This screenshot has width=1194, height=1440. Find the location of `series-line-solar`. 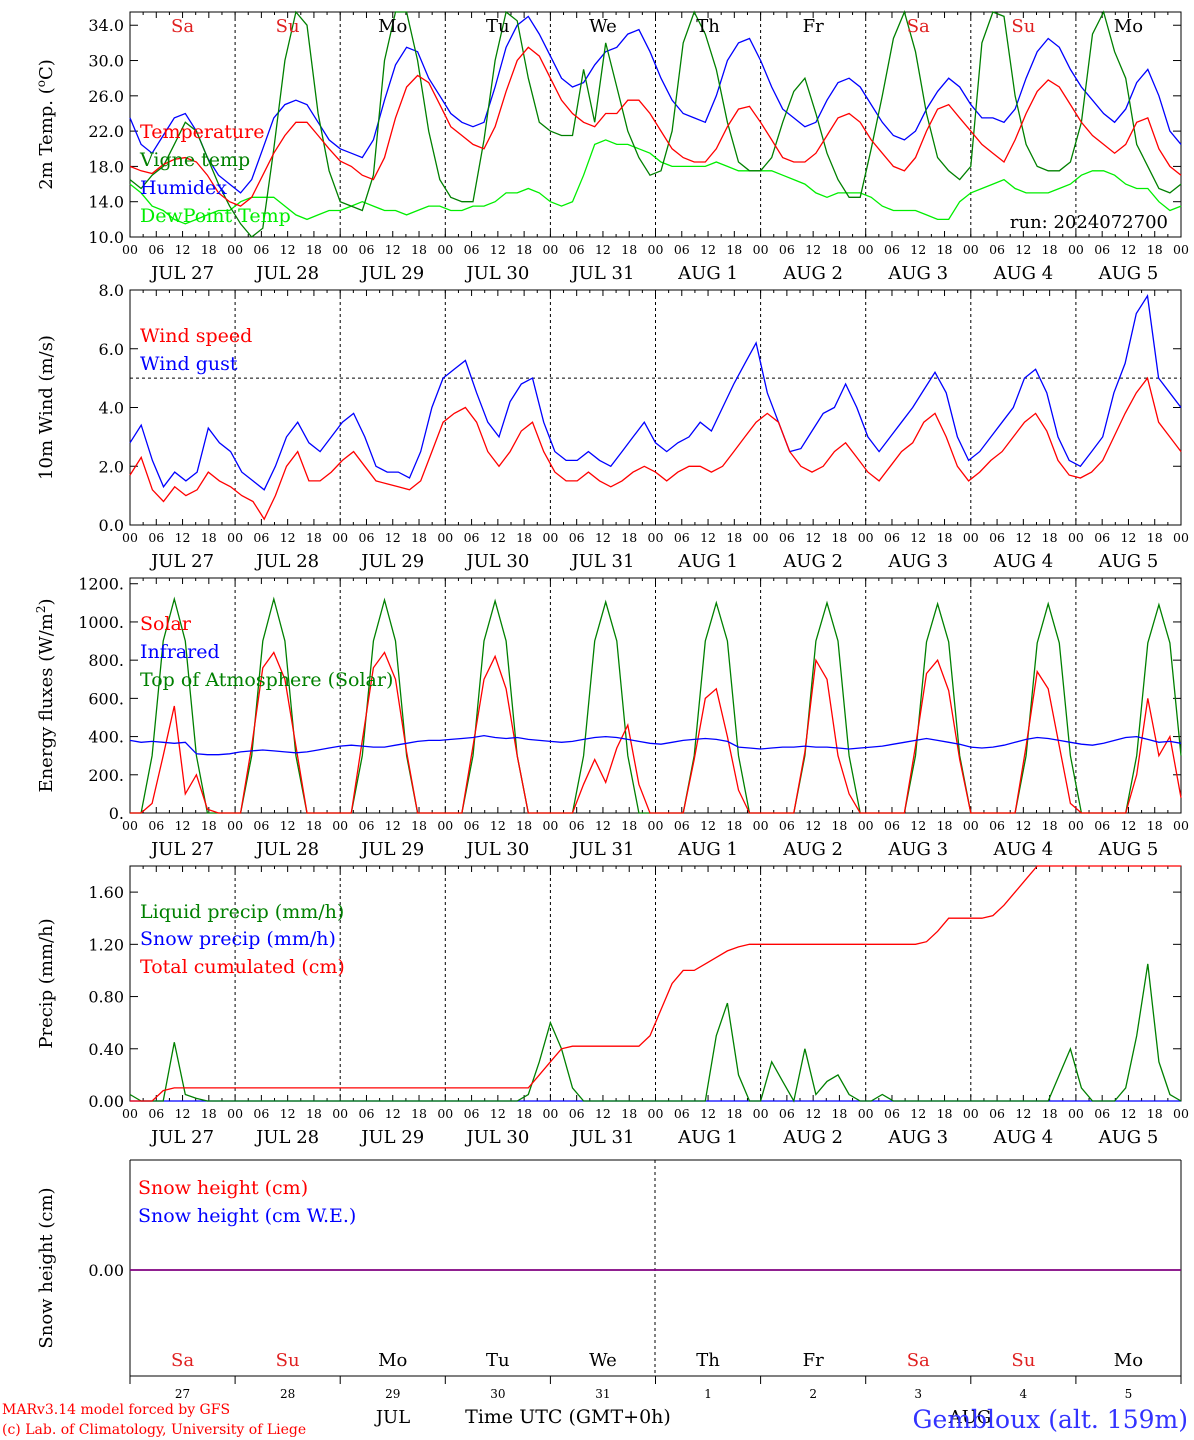

series-line-solar is located at coordinates (656, 732).